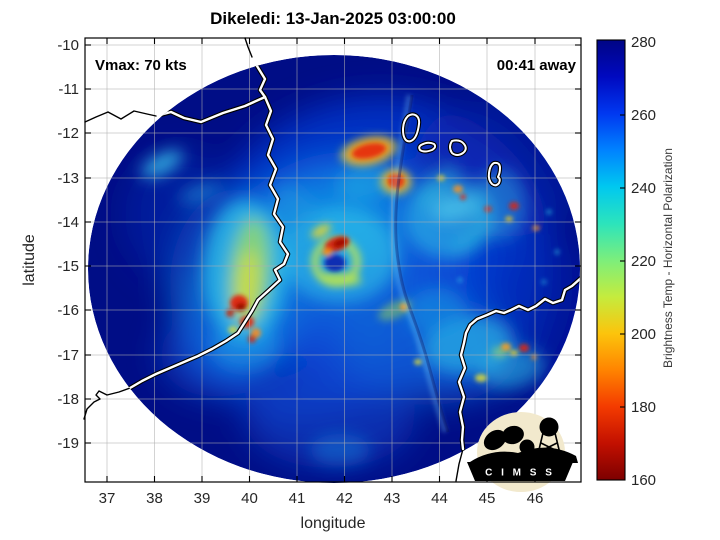 The height and width of the screenshot is (540, 720). What do you see at coordinates (202, 498) in the screenshot?
I see `x-tick: 39` at bounding box center [202, 498].